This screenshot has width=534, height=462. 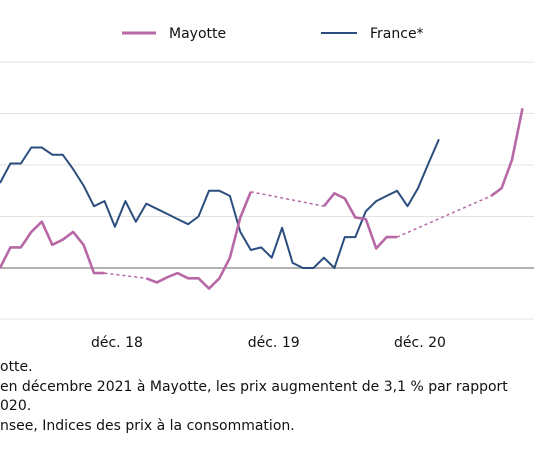 What do you see at coordinates (273, 34) in the screenshot?
I see `legend: Mayotte France*` at bounding box center [273, 34].